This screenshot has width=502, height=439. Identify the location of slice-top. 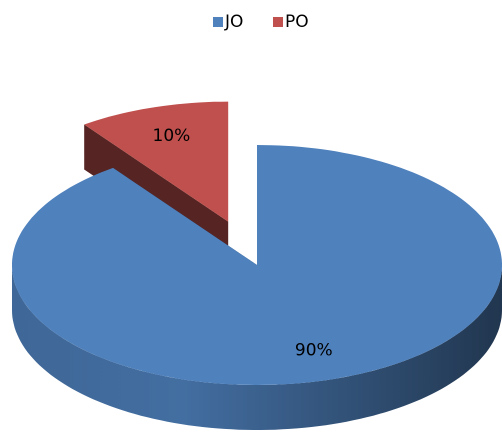
(156, 161).